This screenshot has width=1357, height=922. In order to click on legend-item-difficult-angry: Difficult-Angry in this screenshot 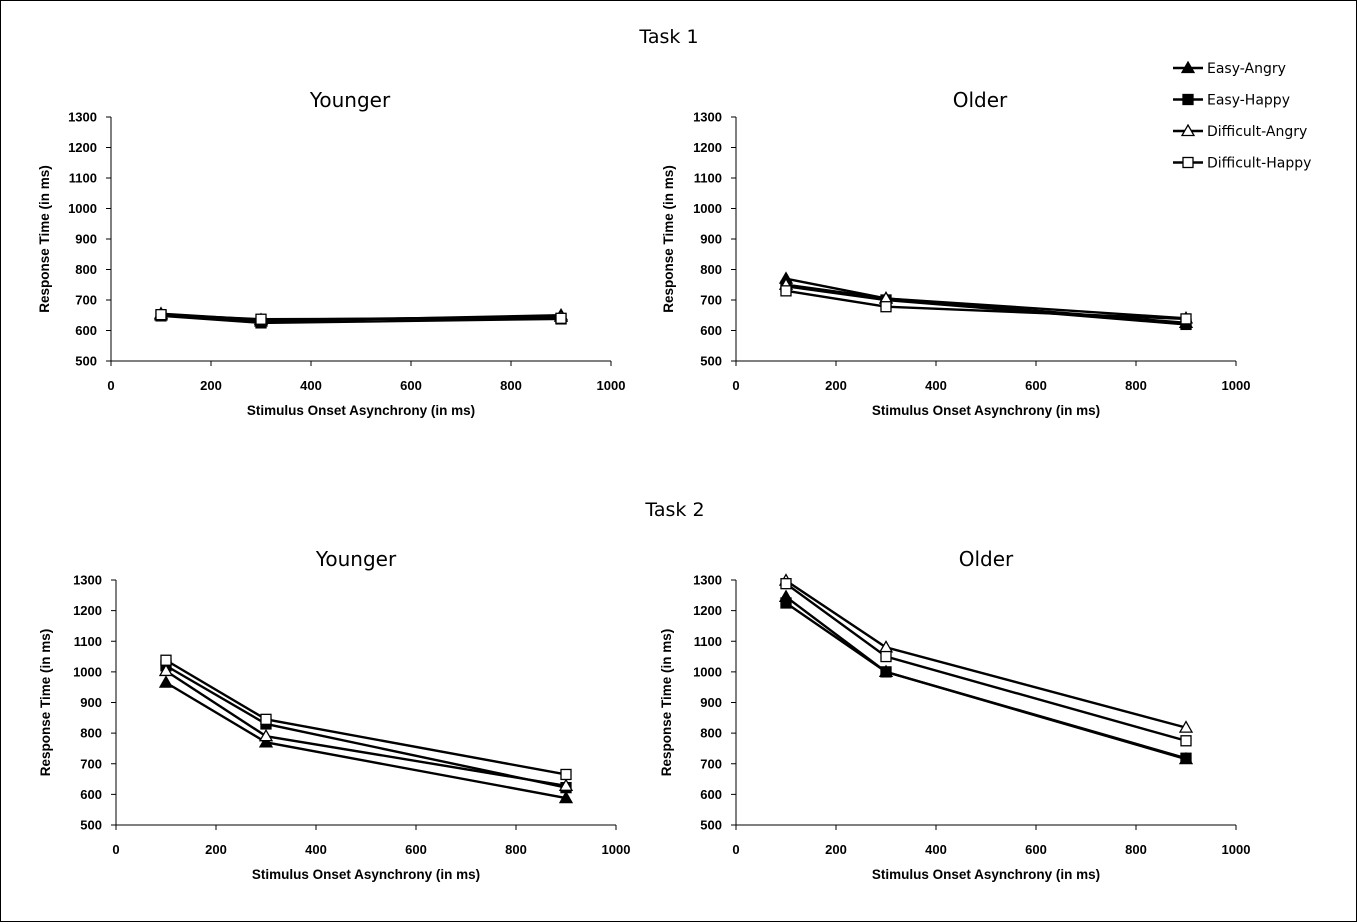, I will do `click(1240, 131)`.